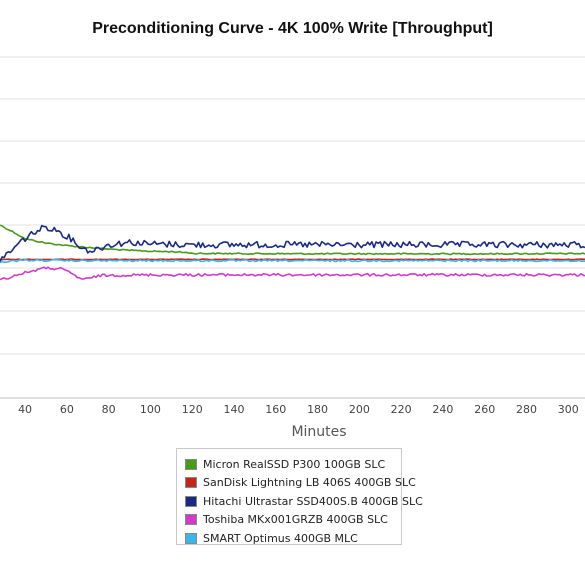 This screenshot has height=566, width=585. I want to click on x-tick-label: 260, so click(484, 409).